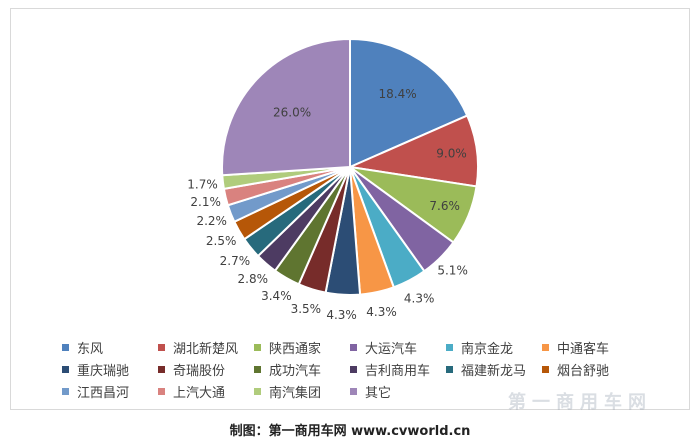  Describe the element at coordinates (391, 349) in the screenshot. I see `legend-label: 大运汽车` at that location.